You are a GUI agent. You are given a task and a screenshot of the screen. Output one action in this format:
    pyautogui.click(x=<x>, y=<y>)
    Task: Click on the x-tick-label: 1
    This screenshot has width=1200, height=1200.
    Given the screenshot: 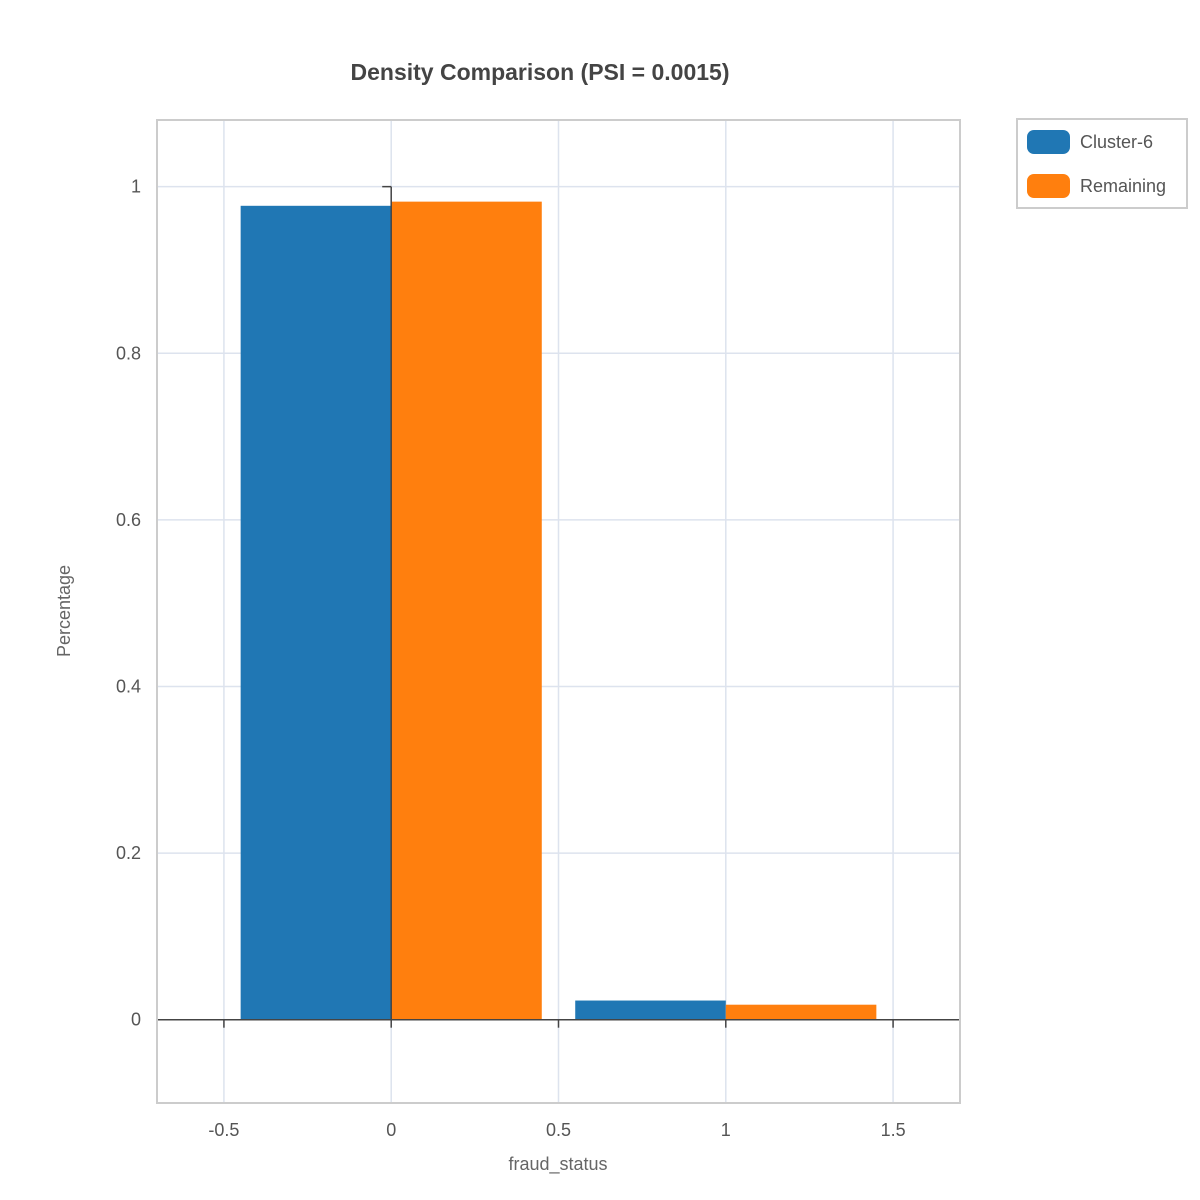 What is the action you would take?
    pyautogui.click(x=726, y=1130)
    